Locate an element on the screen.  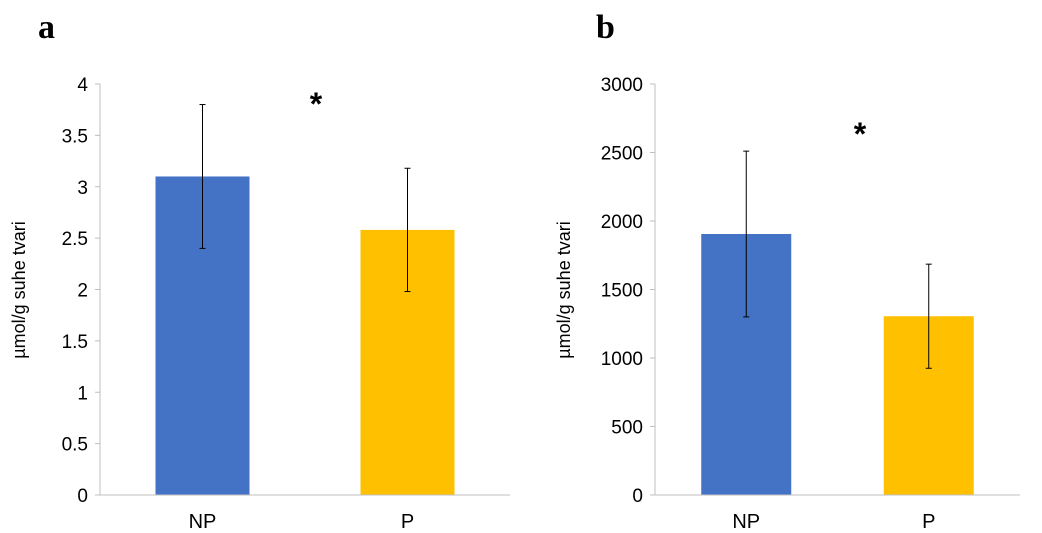
y-tick-label: 2.5 is located at coordinates (75, 239).